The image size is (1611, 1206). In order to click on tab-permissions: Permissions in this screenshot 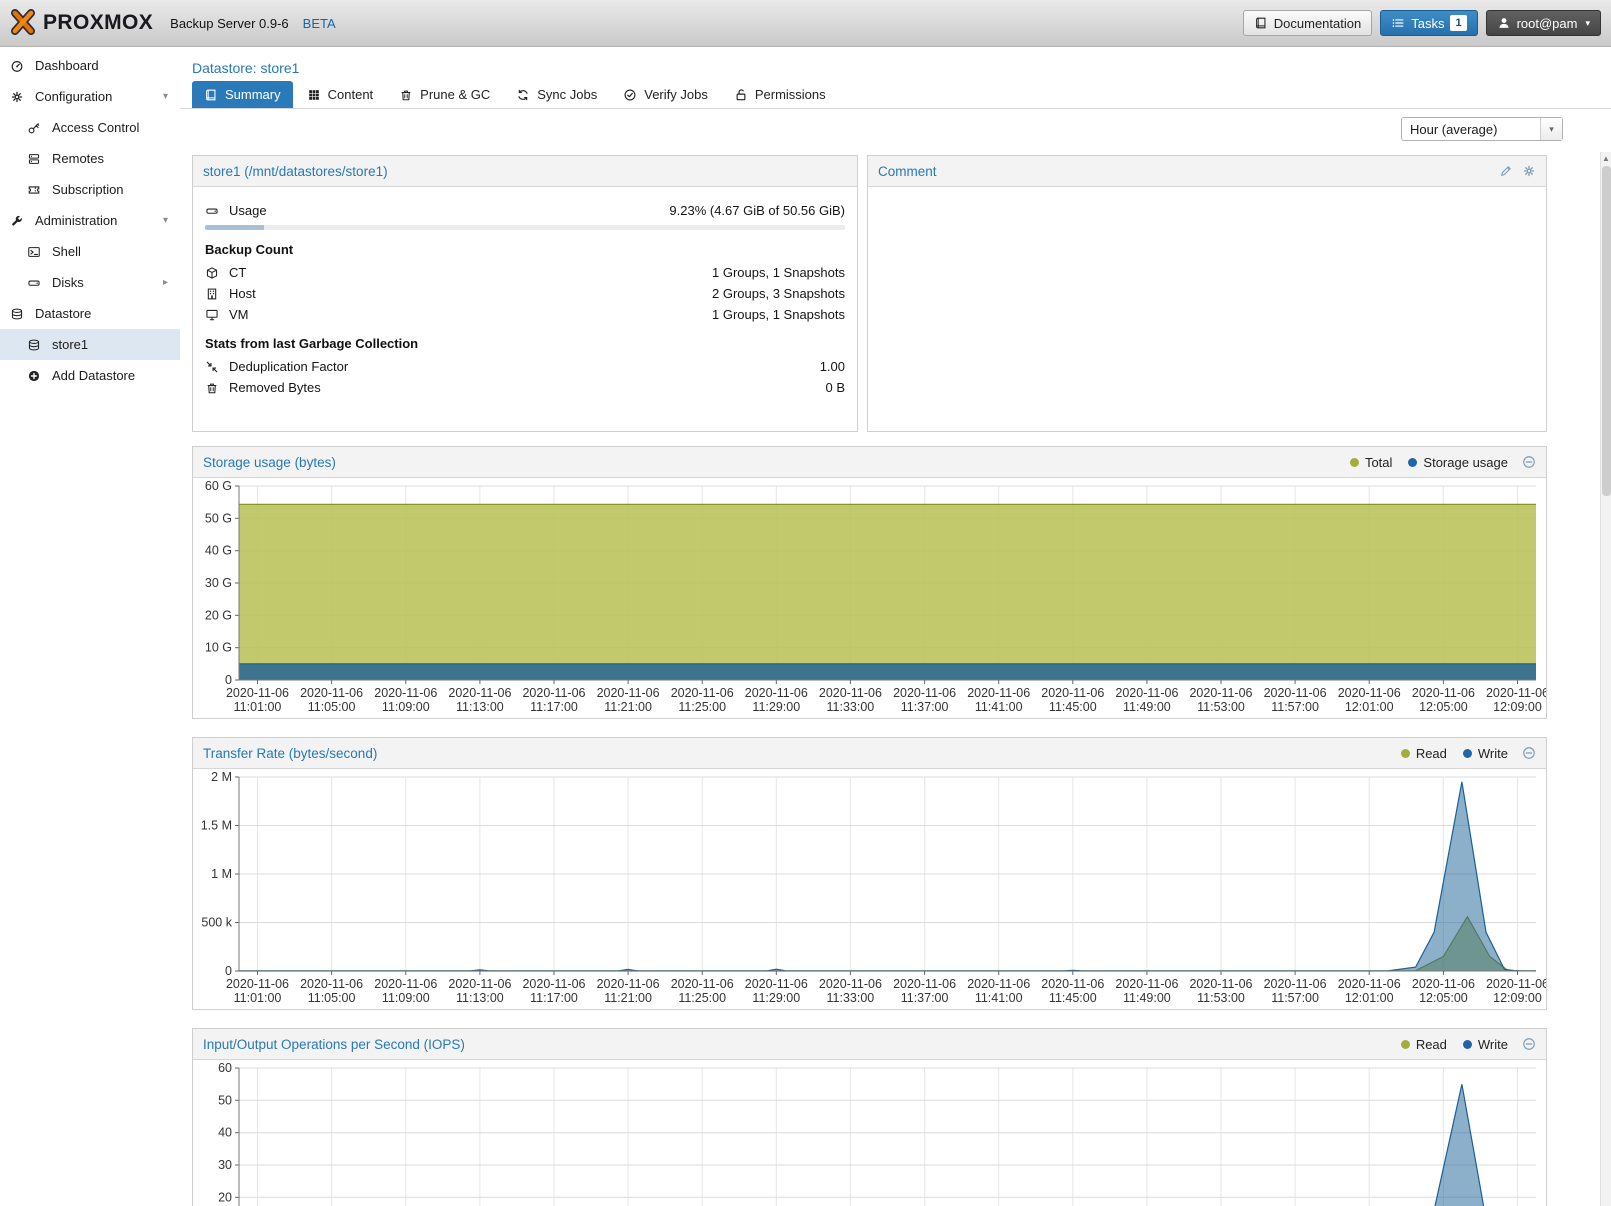, I will do `click(780, 94)`.